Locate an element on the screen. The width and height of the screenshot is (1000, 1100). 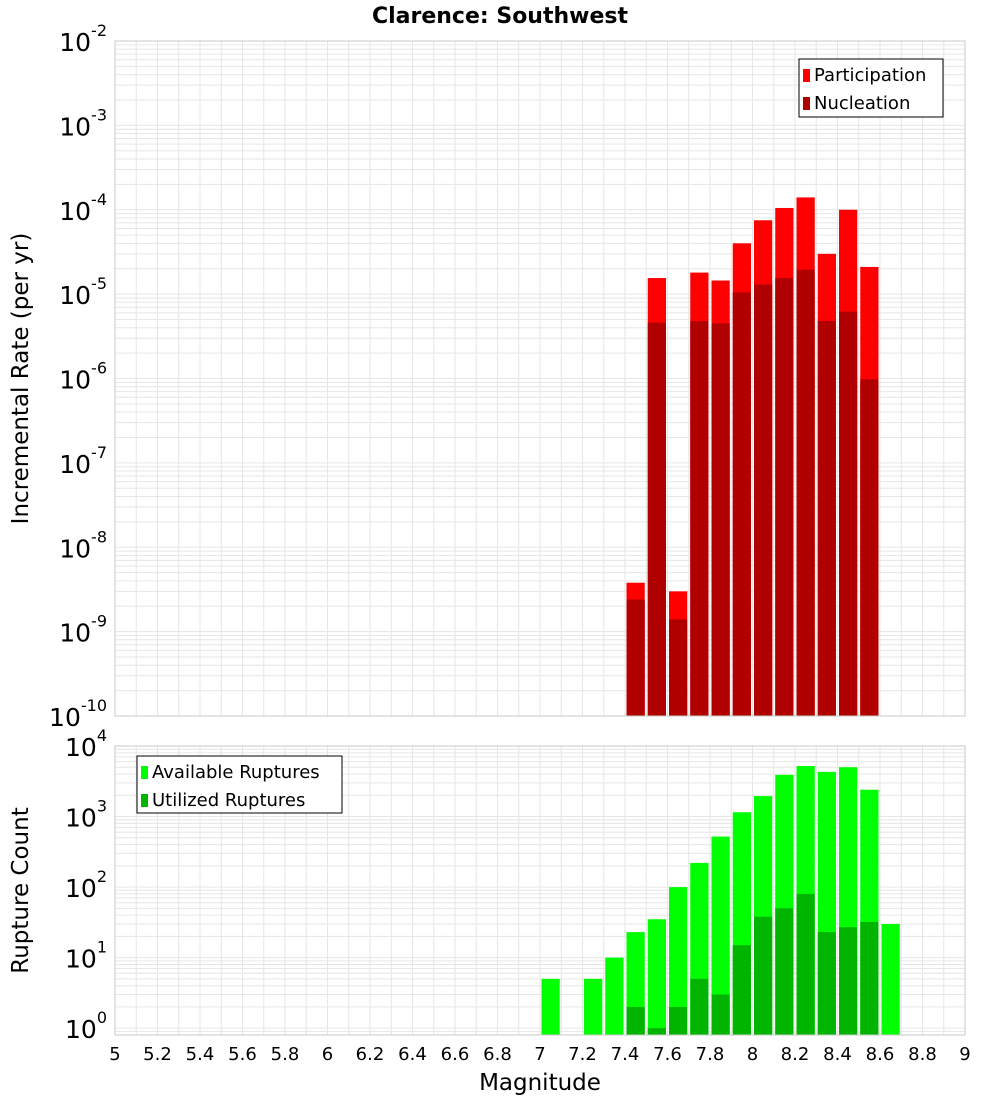
x-tick-label: 8.8 is located at coordinates (922, 1054).